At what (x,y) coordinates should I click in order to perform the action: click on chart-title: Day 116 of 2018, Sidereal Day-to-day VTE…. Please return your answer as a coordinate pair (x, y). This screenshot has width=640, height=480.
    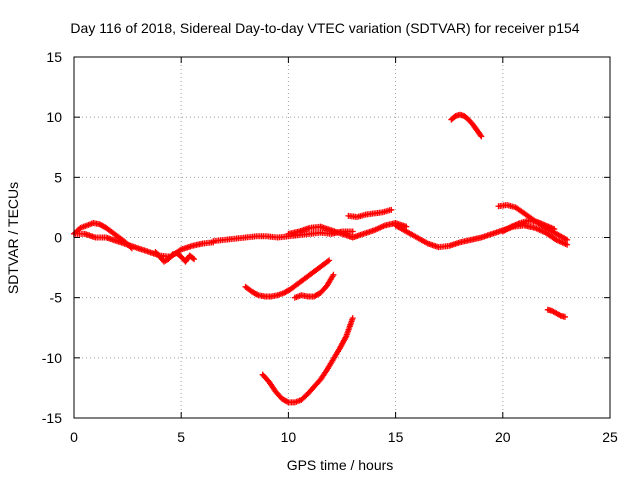
    Looking at the image, I should click on (324, 28).